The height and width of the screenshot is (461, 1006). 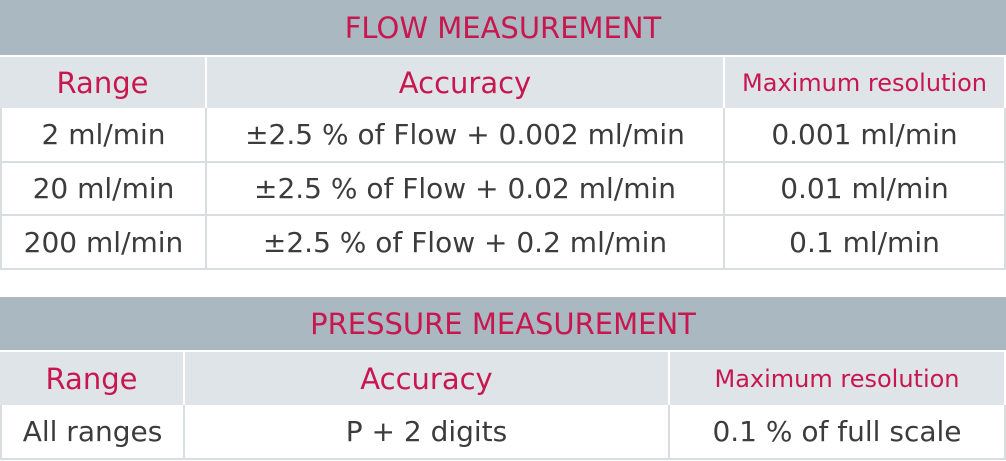 I want to click on table-cell: ±2.5 % of Flow + 0.2 ml/min, so click(x=466, y=243).